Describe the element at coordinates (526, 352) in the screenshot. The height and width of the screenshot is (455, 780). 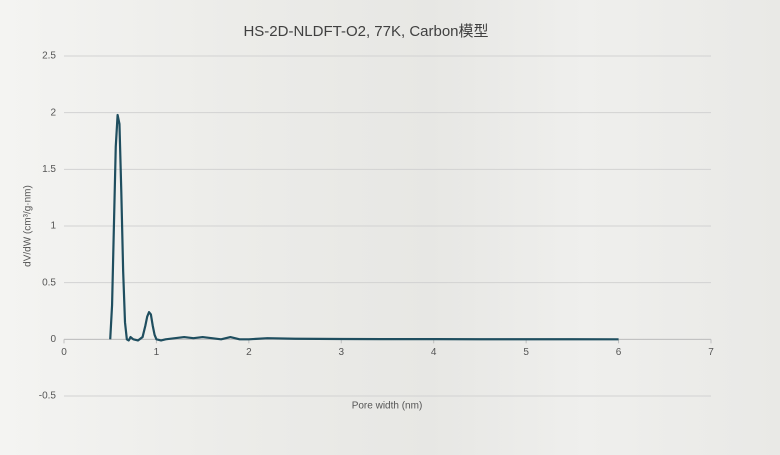
I see `x-tick-label: 5` at that location.